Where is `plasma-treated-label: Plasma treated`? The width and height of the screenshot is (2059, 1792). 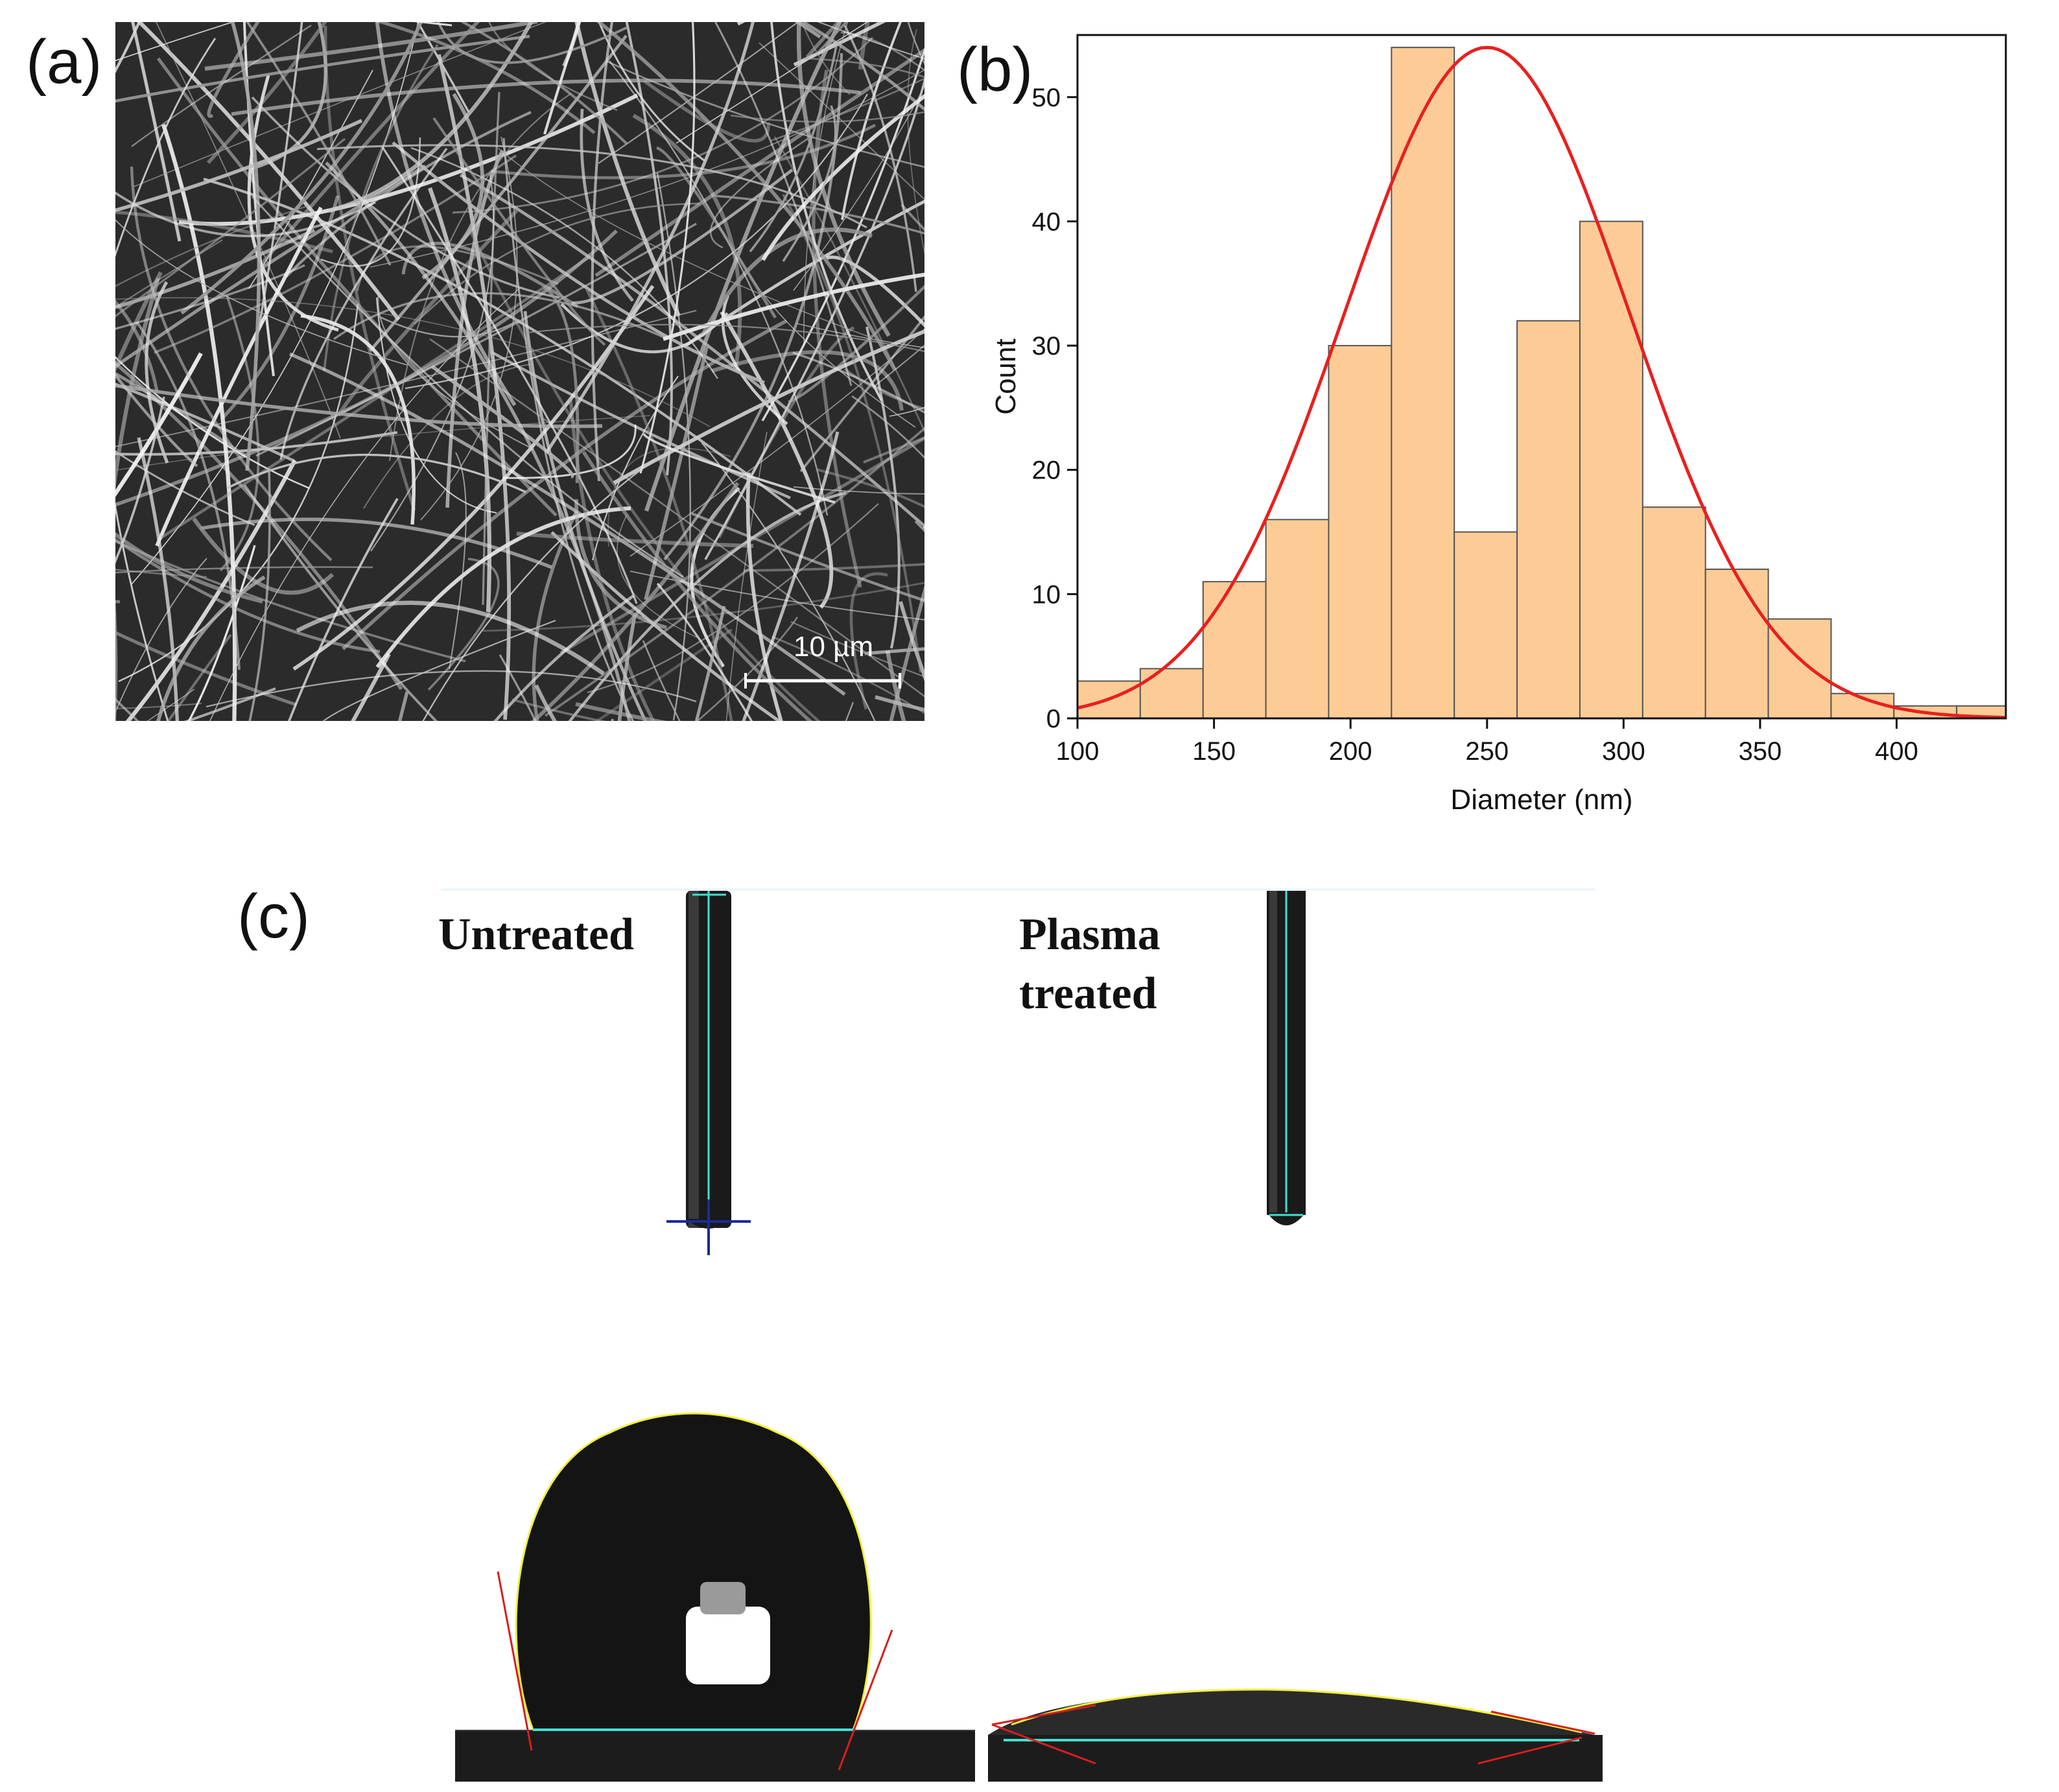
plasma-treated-label: Plasma treated is located at coordinates (1089, 964).